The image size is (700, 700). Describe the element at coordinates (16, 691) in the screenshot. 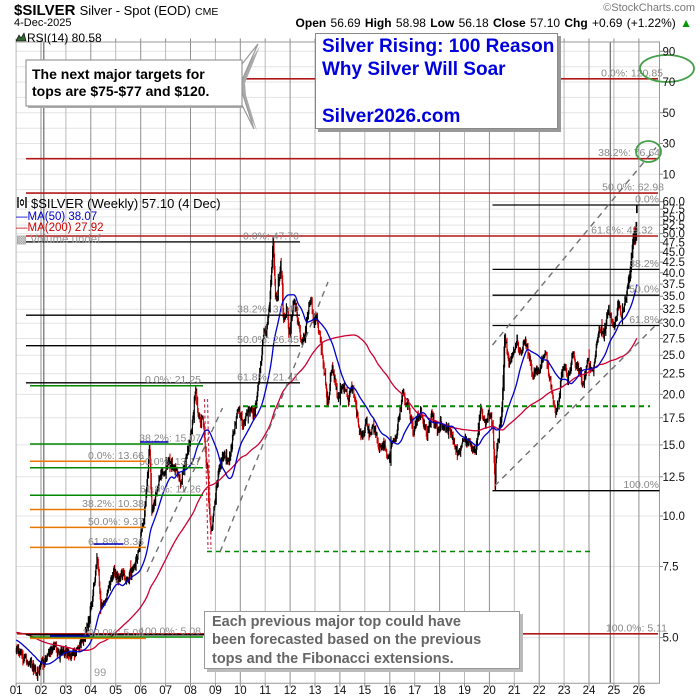

I see `svg-text: 01` at that location.